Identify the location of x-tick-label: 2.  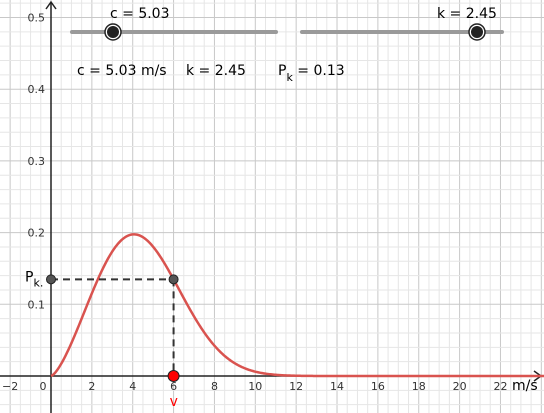
(91, 386).